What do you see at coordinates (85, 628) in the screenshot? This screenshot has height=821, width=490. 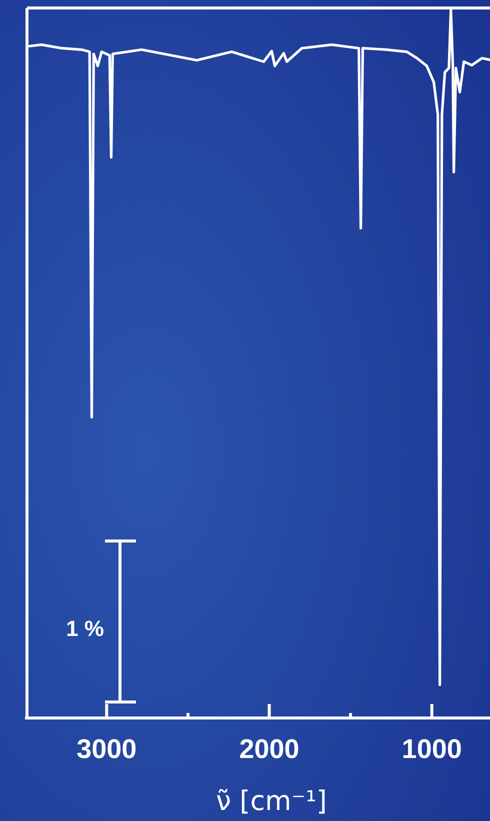 I see `annotation: 1 %` at bounding box center [85, 628].